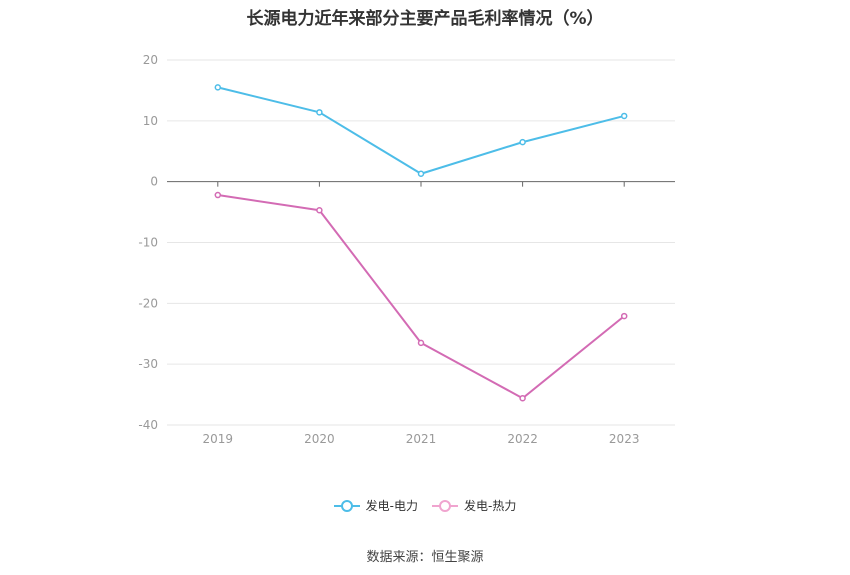 The width and height of the screenshot is (850, 575). What do you see at coordinates (391, 506) in the screenshot?
I see `legend-label-series-1: 发电-电力` at bounding box center [391, 506].